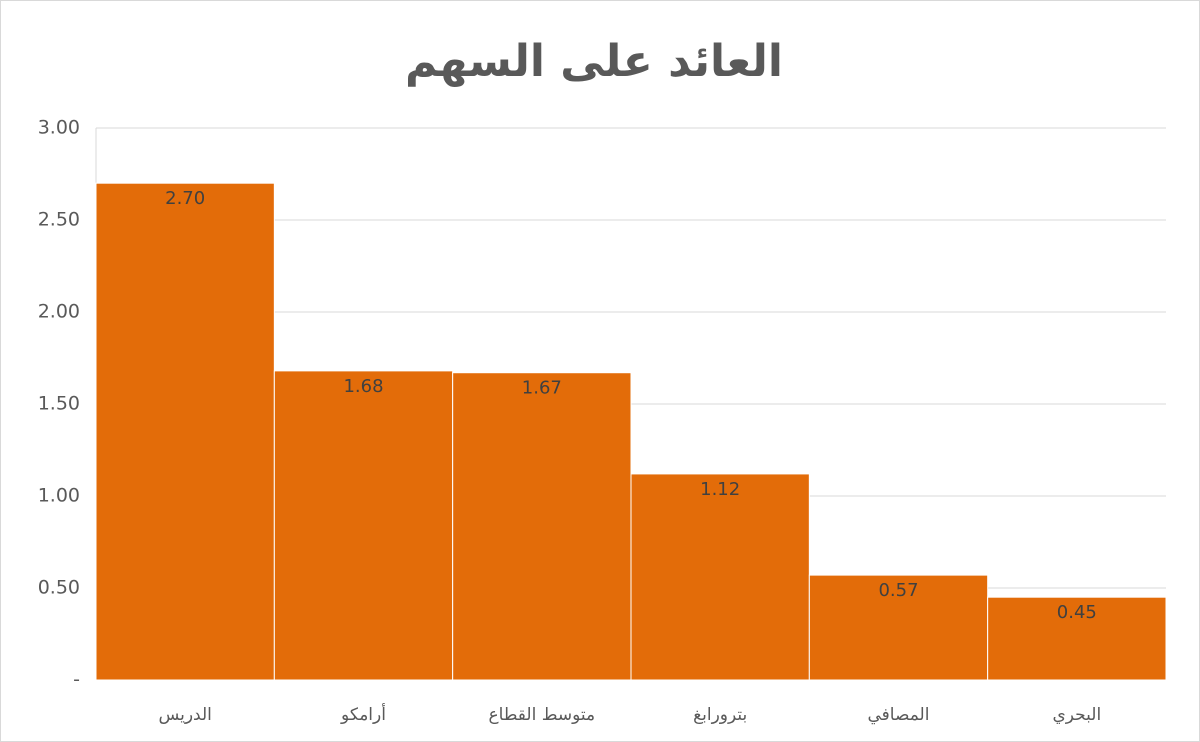 This screenshot has height=742, width=1200. I want to click on y-tick-label: 2.00, so click(59, 312).